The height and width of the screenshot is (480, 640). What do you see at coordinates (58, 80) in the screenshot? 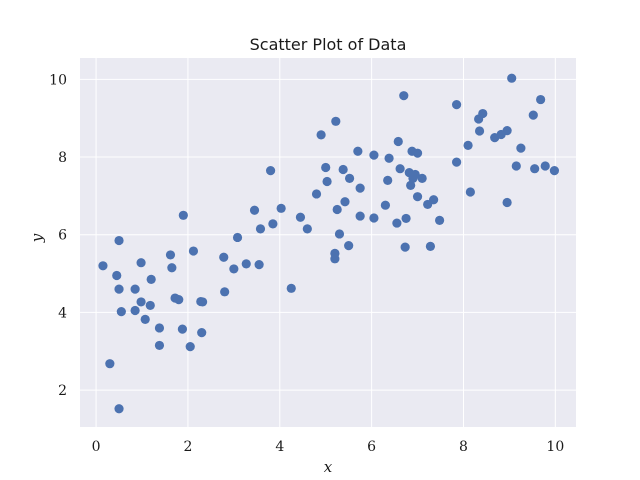
I see `y-tick-label: 10` at bounding box center [58, 80].